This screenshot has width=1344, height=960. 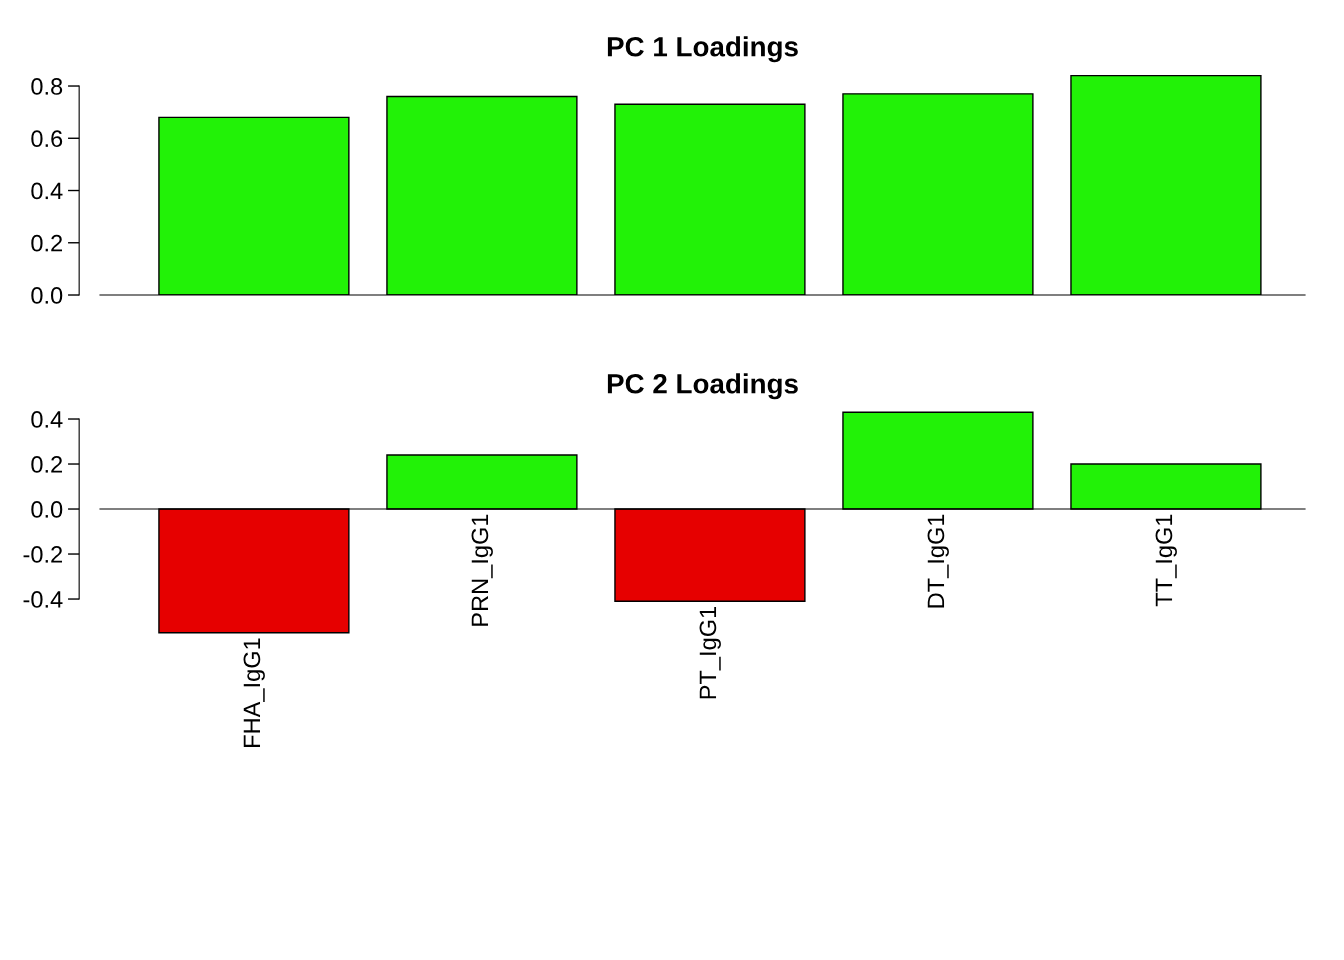 What do you see at coordinates (938, 561) in the screenshot?
I see `x-tick-label: DT_IgG1` at bounding box center [938, 561].